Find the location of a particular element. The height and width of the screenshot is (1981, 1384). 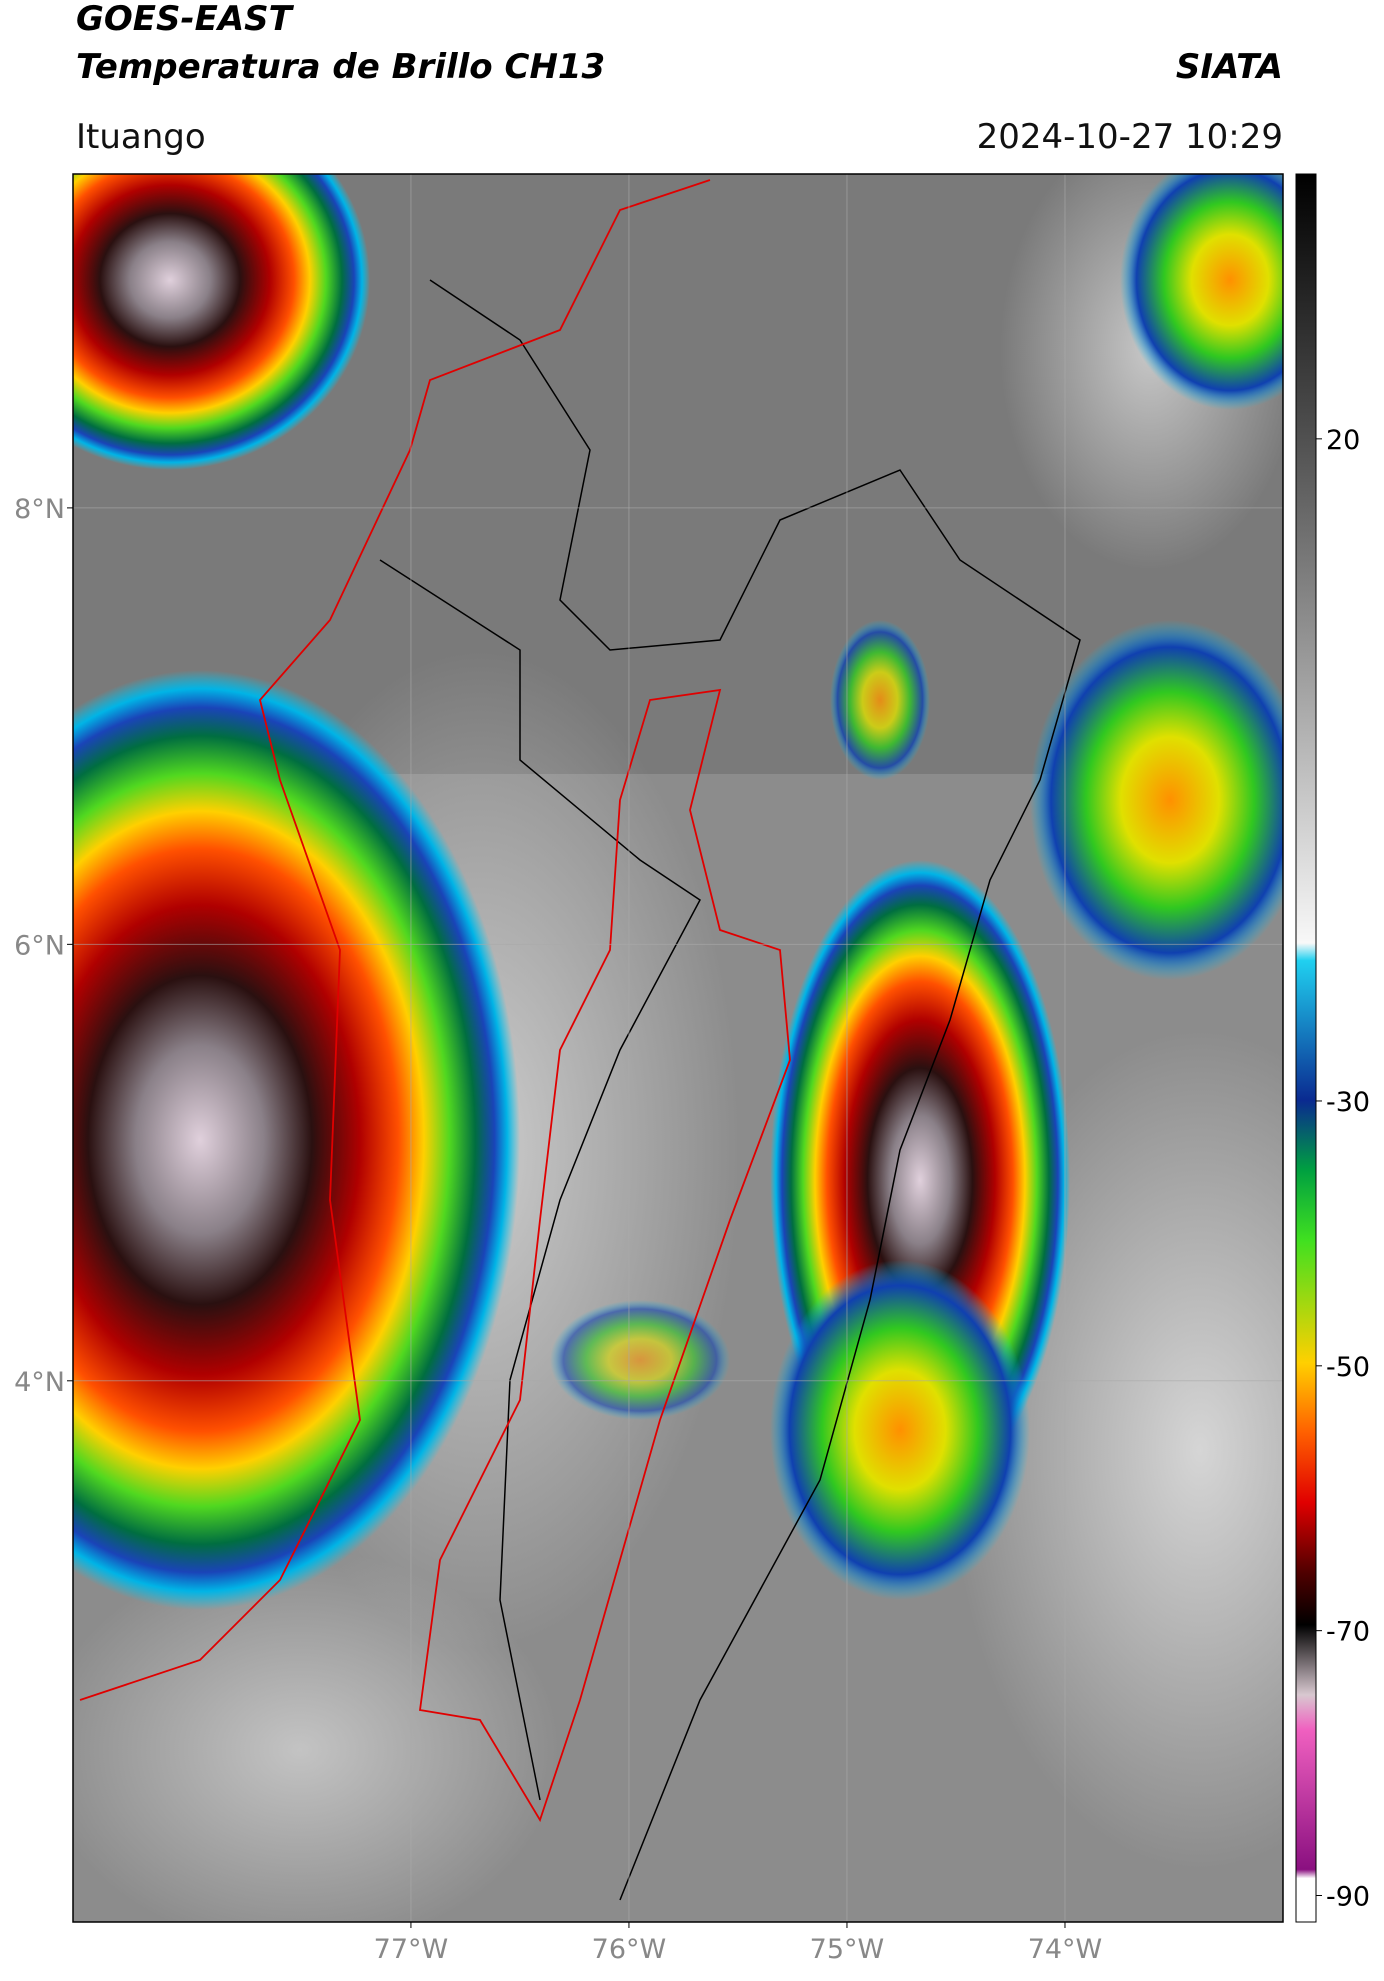

storm-northeast is located at coordinates (1201, 292).